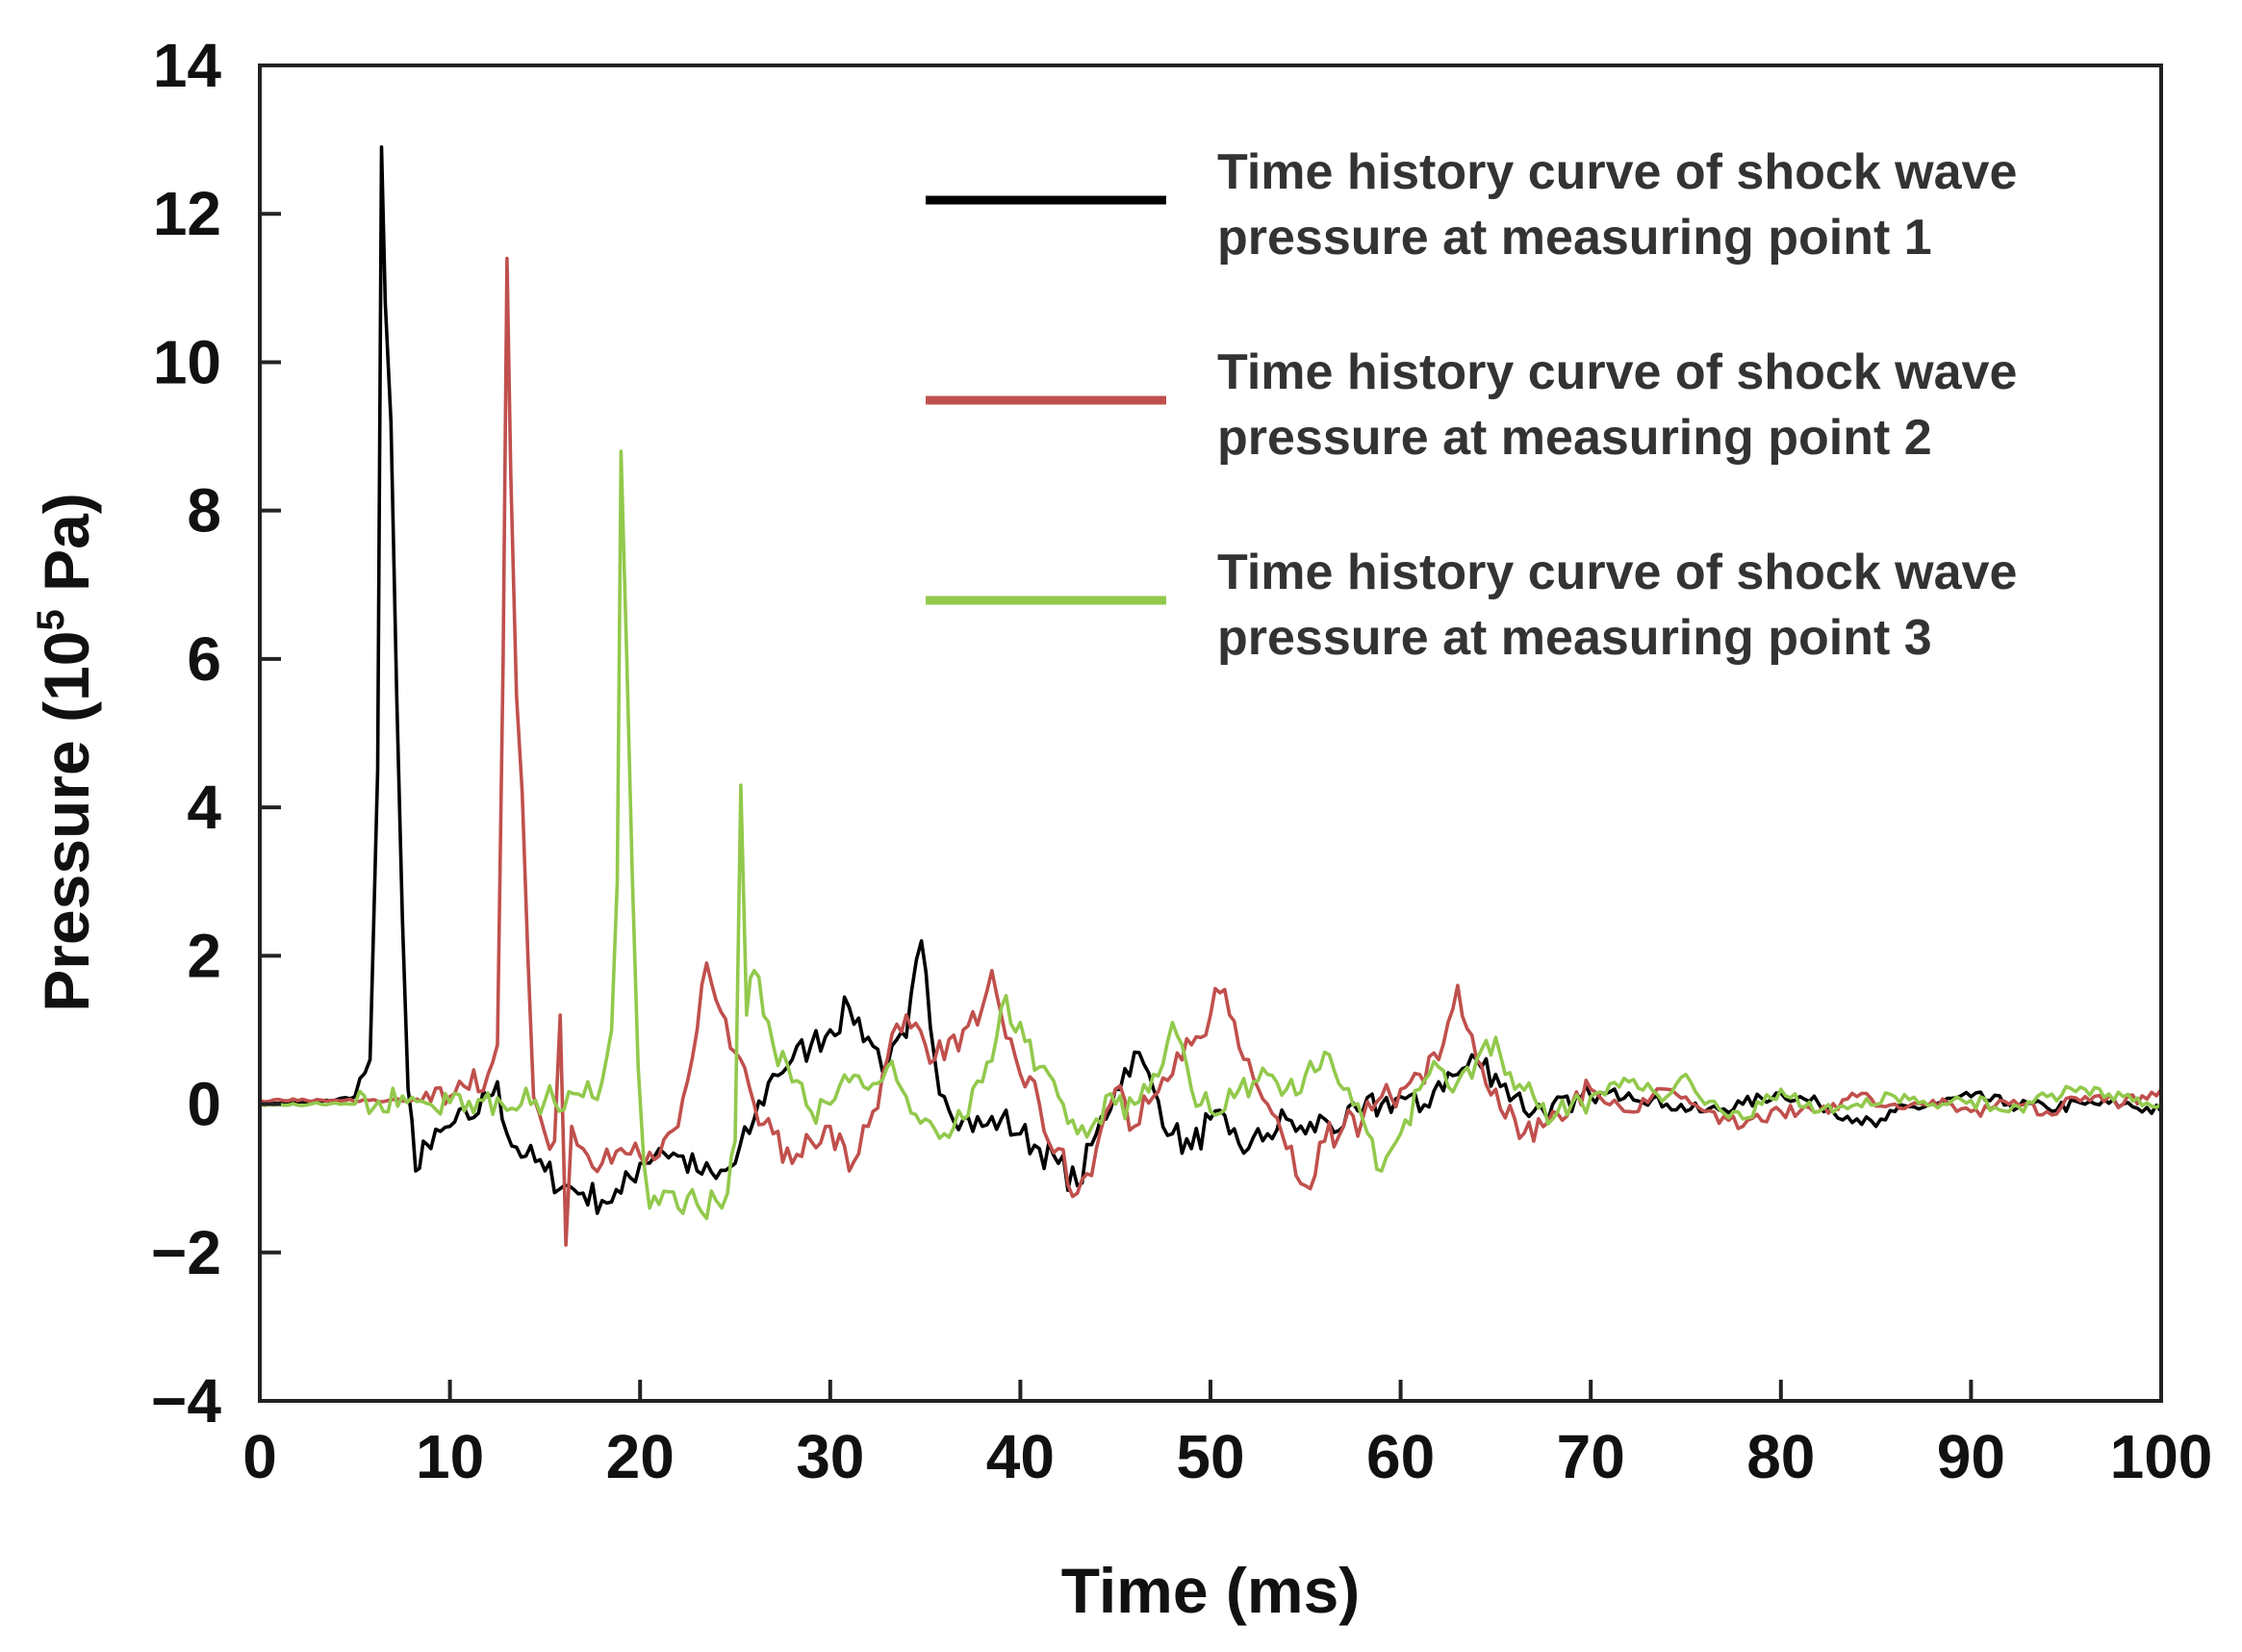 The height and width of the screenshot is (1652, 2242). Describe the element at coordinates (640, 1456) in the screenshot. I see `x-tick-label: 20` at that location.